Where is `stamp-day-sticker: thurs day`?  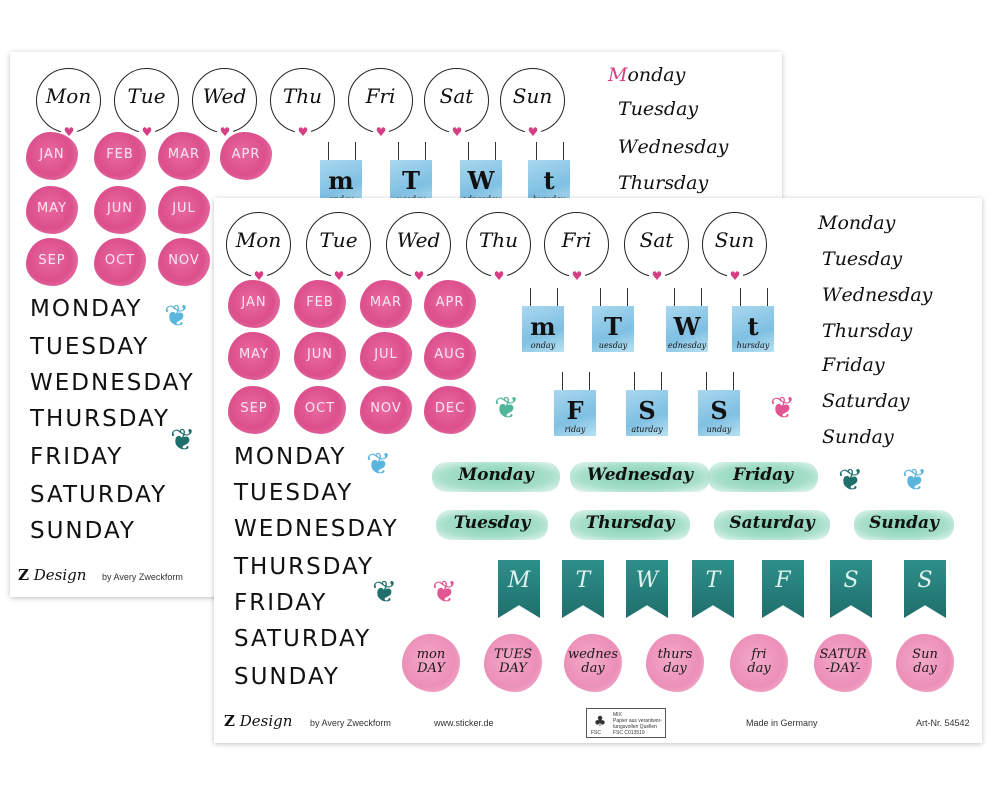
stamp-day-sticker: thurs day is located at coordinates (675, 663).